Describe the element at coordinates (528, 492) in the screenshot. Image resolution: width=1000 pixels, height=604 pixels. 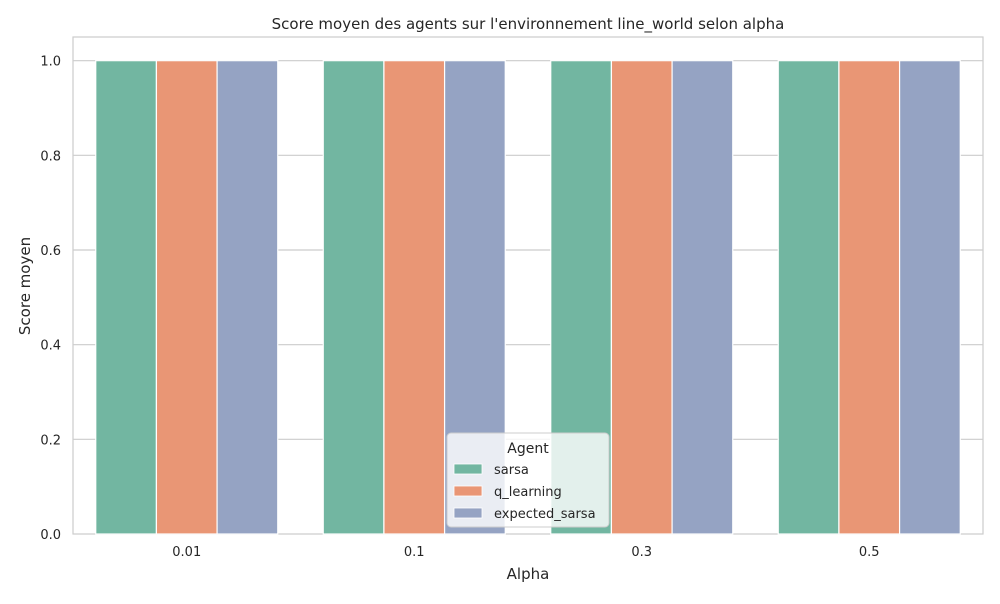
I see `legend-label-q_learning: q_learning` at that location.